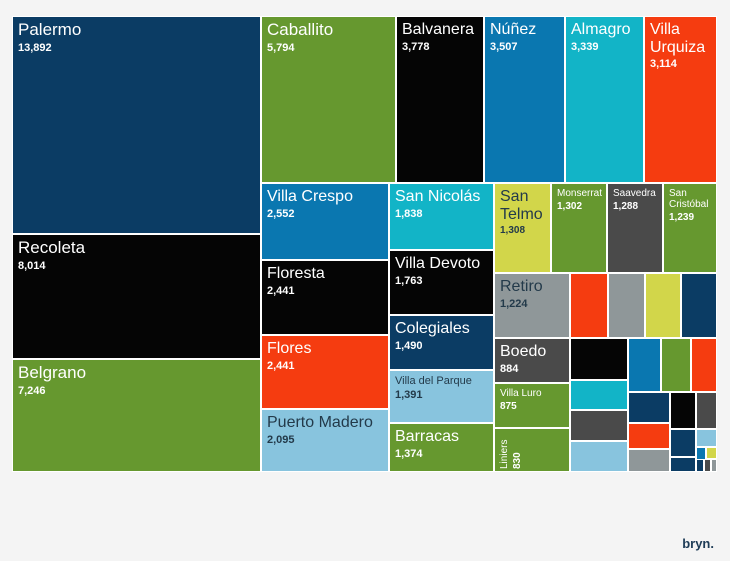 This screenshot has height=561, width=730. I want to click on treemap-cell-almagro: Almagro 3,339, so click(604, 99).